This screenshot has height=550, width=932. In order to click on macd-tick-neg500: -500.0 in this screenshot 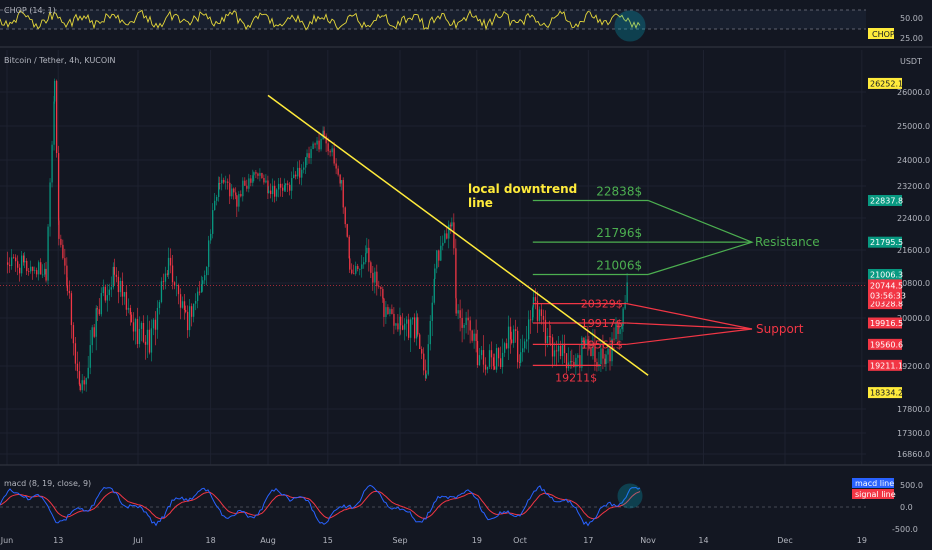, I will do `click(905, 529)`.